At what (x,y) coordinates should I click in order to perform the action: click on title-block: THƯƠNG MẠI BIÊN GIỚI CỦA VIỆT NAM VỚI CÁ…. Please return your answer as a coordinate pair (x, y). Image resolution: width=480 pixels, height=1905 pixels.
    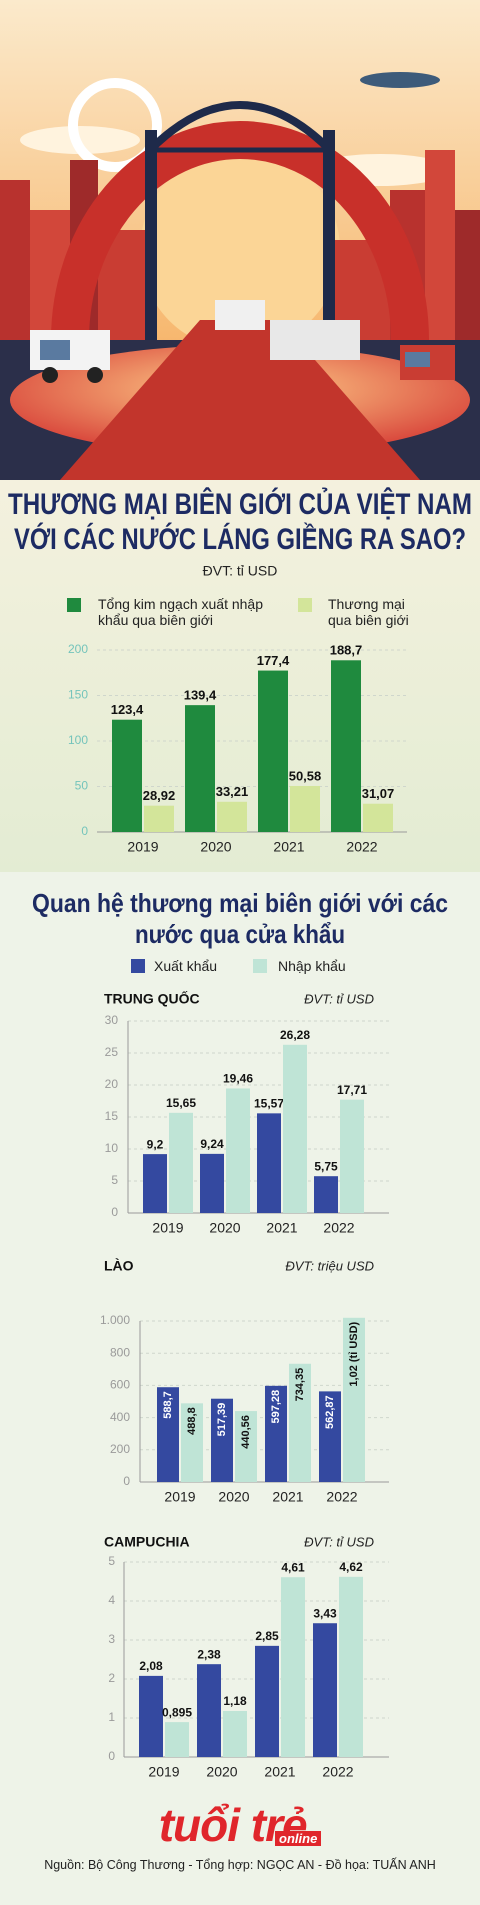
    Looking at the image, I should click on (240, 533).